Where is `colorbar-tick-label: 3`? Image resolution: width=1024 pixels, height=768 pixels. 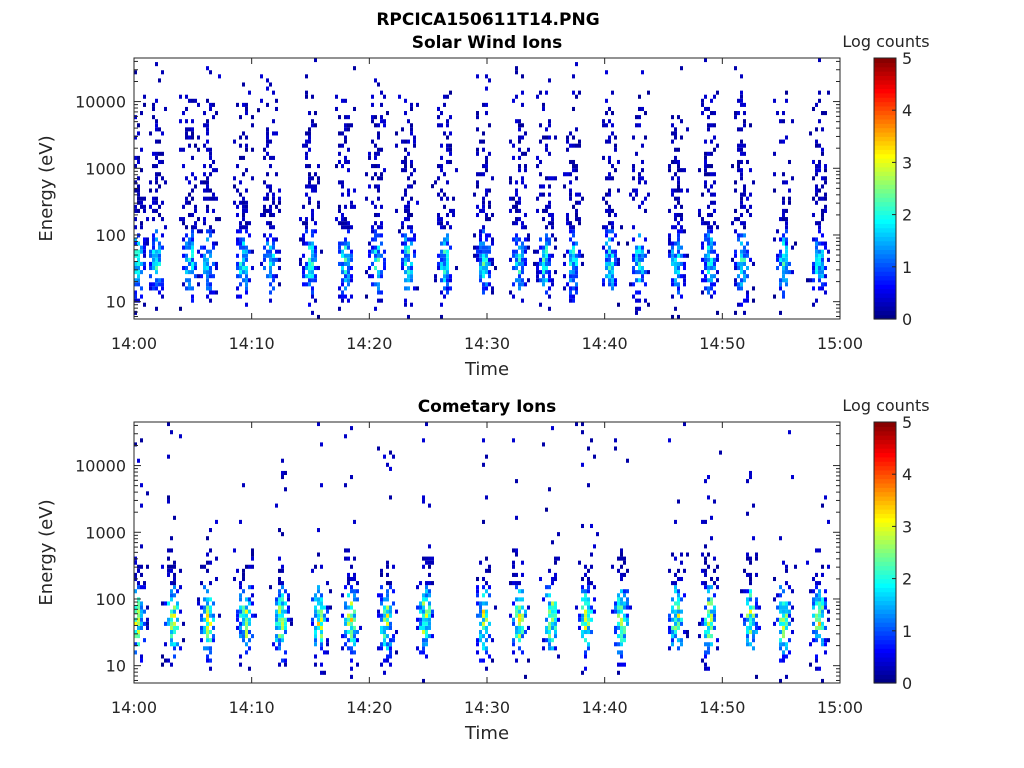
colorbar-tick-label: 3 is located at coordinates (907, 526).